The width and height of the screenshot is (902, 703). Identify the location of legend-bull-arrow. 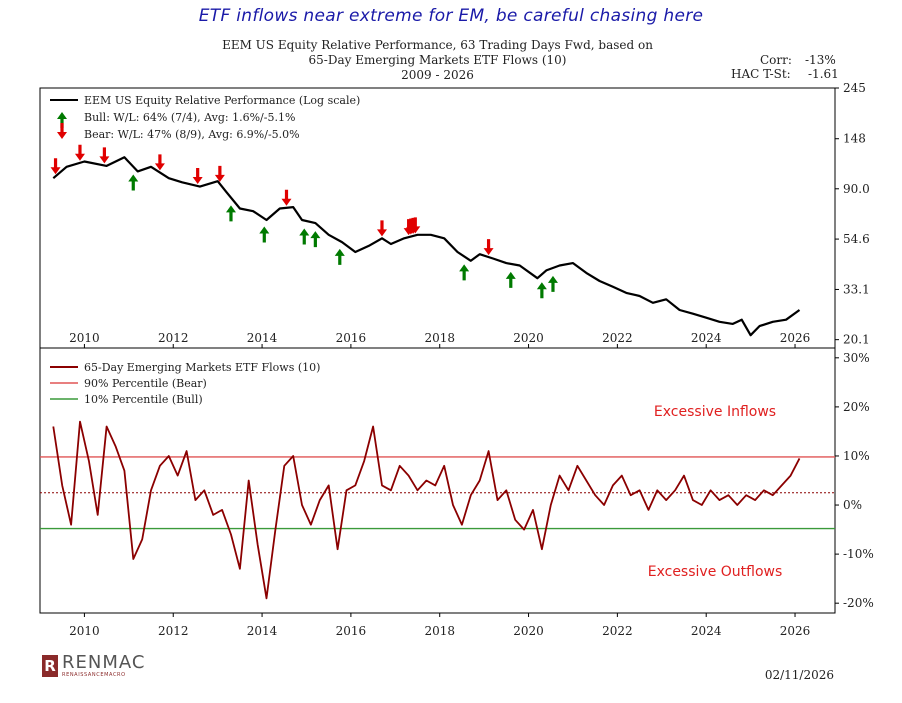
(62, 120).